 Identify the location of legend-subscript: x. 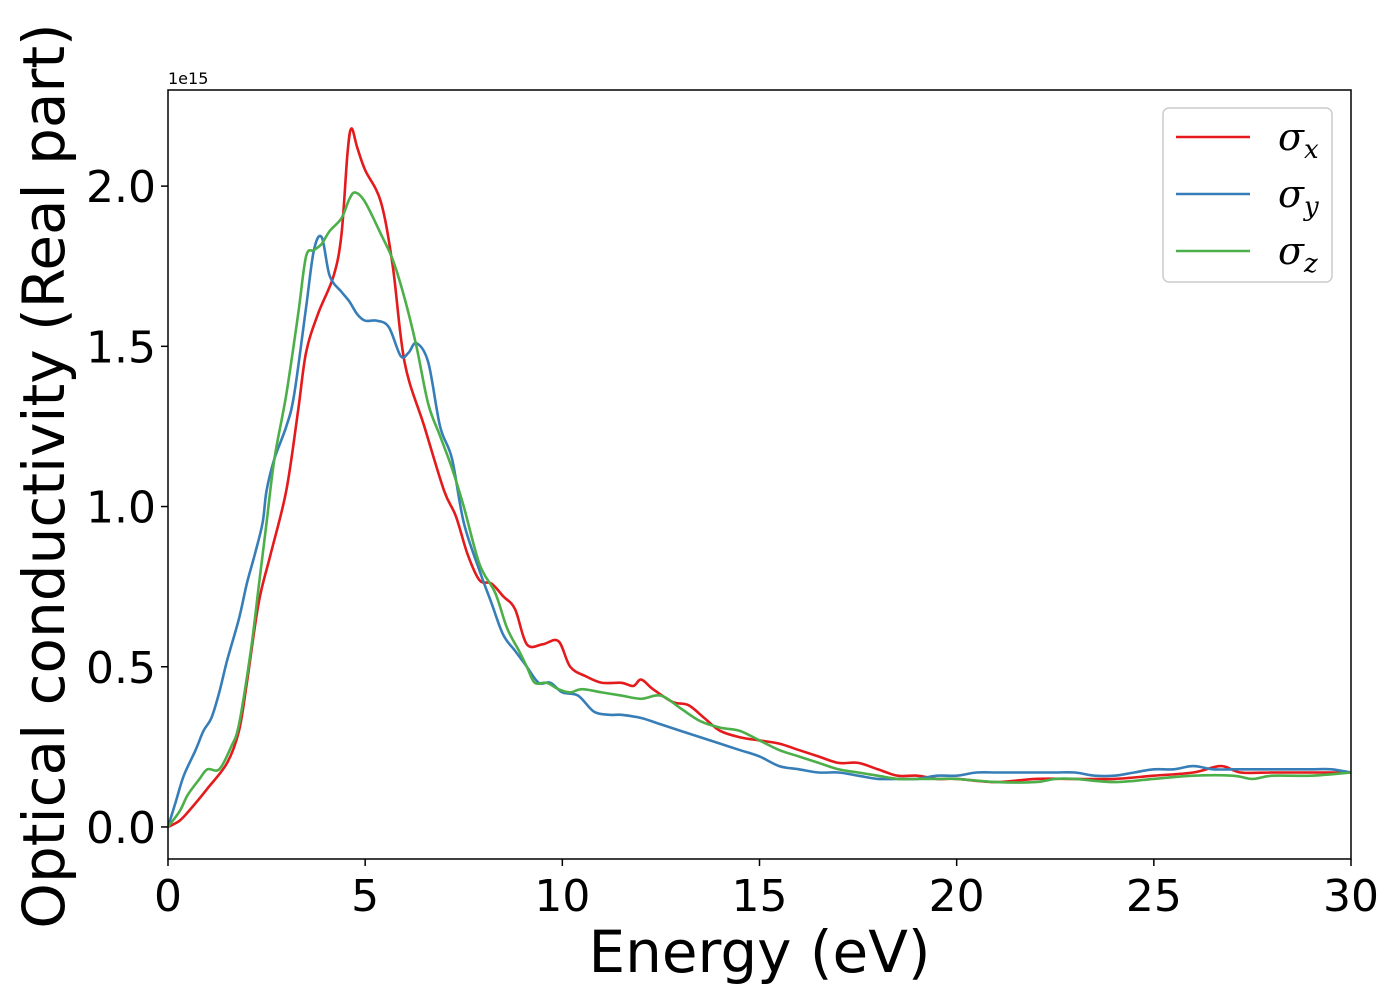
(1311, 150).